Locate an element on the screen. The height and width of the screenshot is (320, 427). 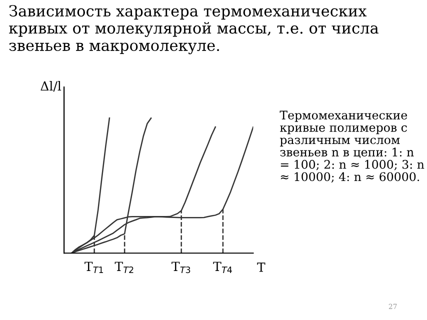
x-tick-label: T$_{T2}$ is located at coordinates (124, 267).